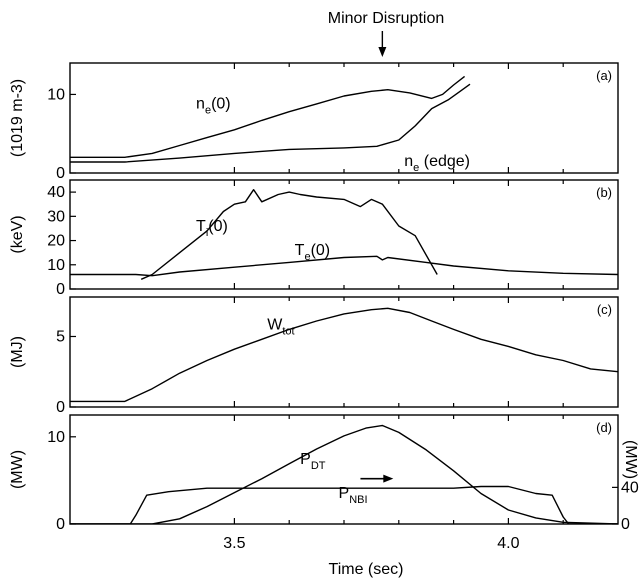  Describe the element at coordinates (388, 478) in the screenshot. I see `pnbi-arrow-head` at that location.